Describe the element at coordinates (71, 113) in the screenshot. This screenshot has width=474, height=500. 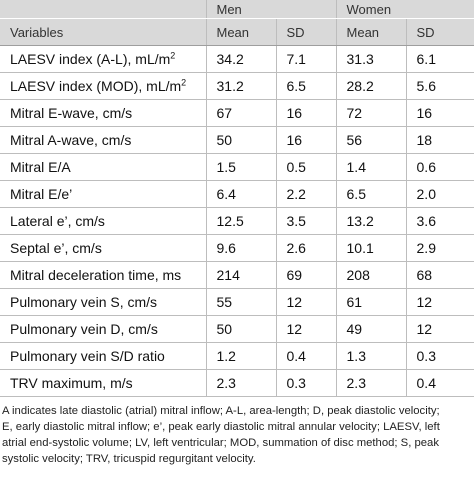
I see `row-variable-label: Mitral E-wave, cm/s` at that location.